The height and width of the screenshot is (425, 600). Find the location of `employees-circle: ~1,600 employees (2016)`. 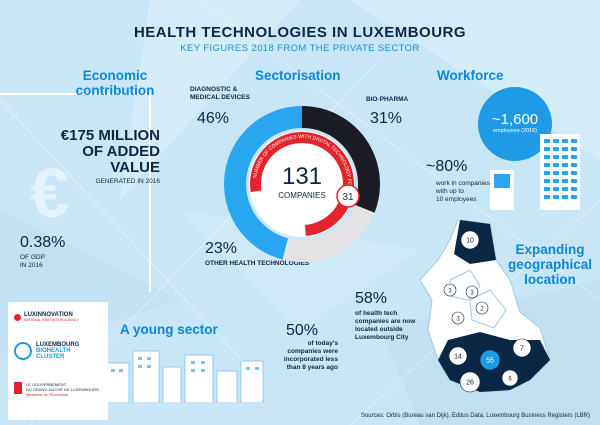

employees-circle: ~1,600 employees (2016) is located at coordinates (515, 124).